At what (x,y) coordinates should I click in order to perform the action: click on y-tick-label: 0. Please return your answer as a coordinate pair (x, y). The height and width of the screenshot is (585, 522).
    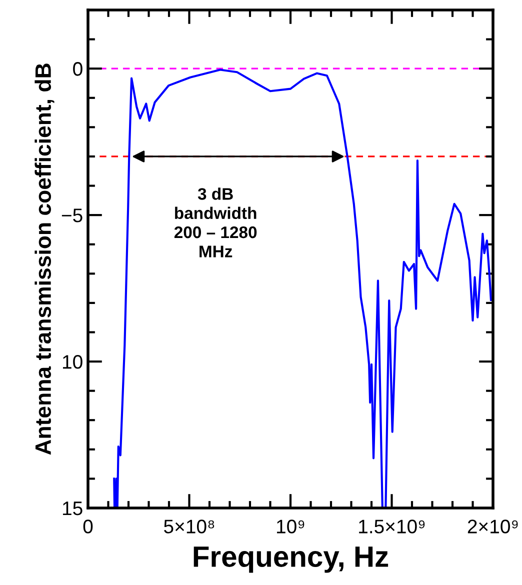
    Looking at the image, I should click on (77, 69).